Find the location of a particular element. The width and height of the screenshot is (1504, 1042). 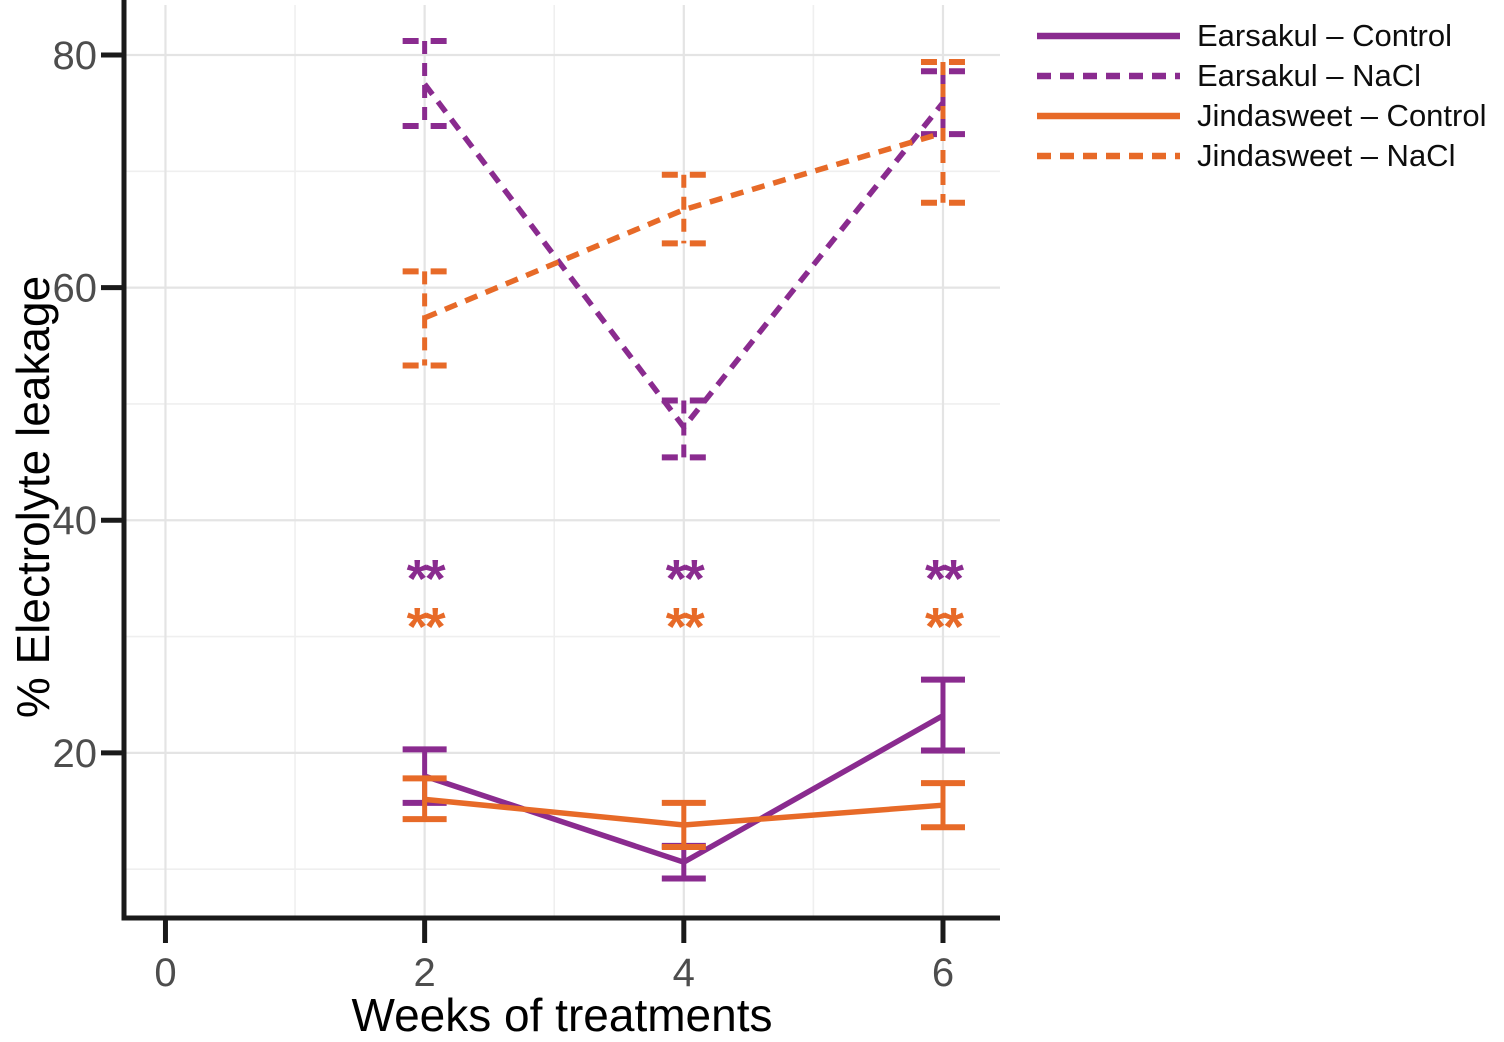

y-tick-label: 40 is located at coordinates (75, 521).